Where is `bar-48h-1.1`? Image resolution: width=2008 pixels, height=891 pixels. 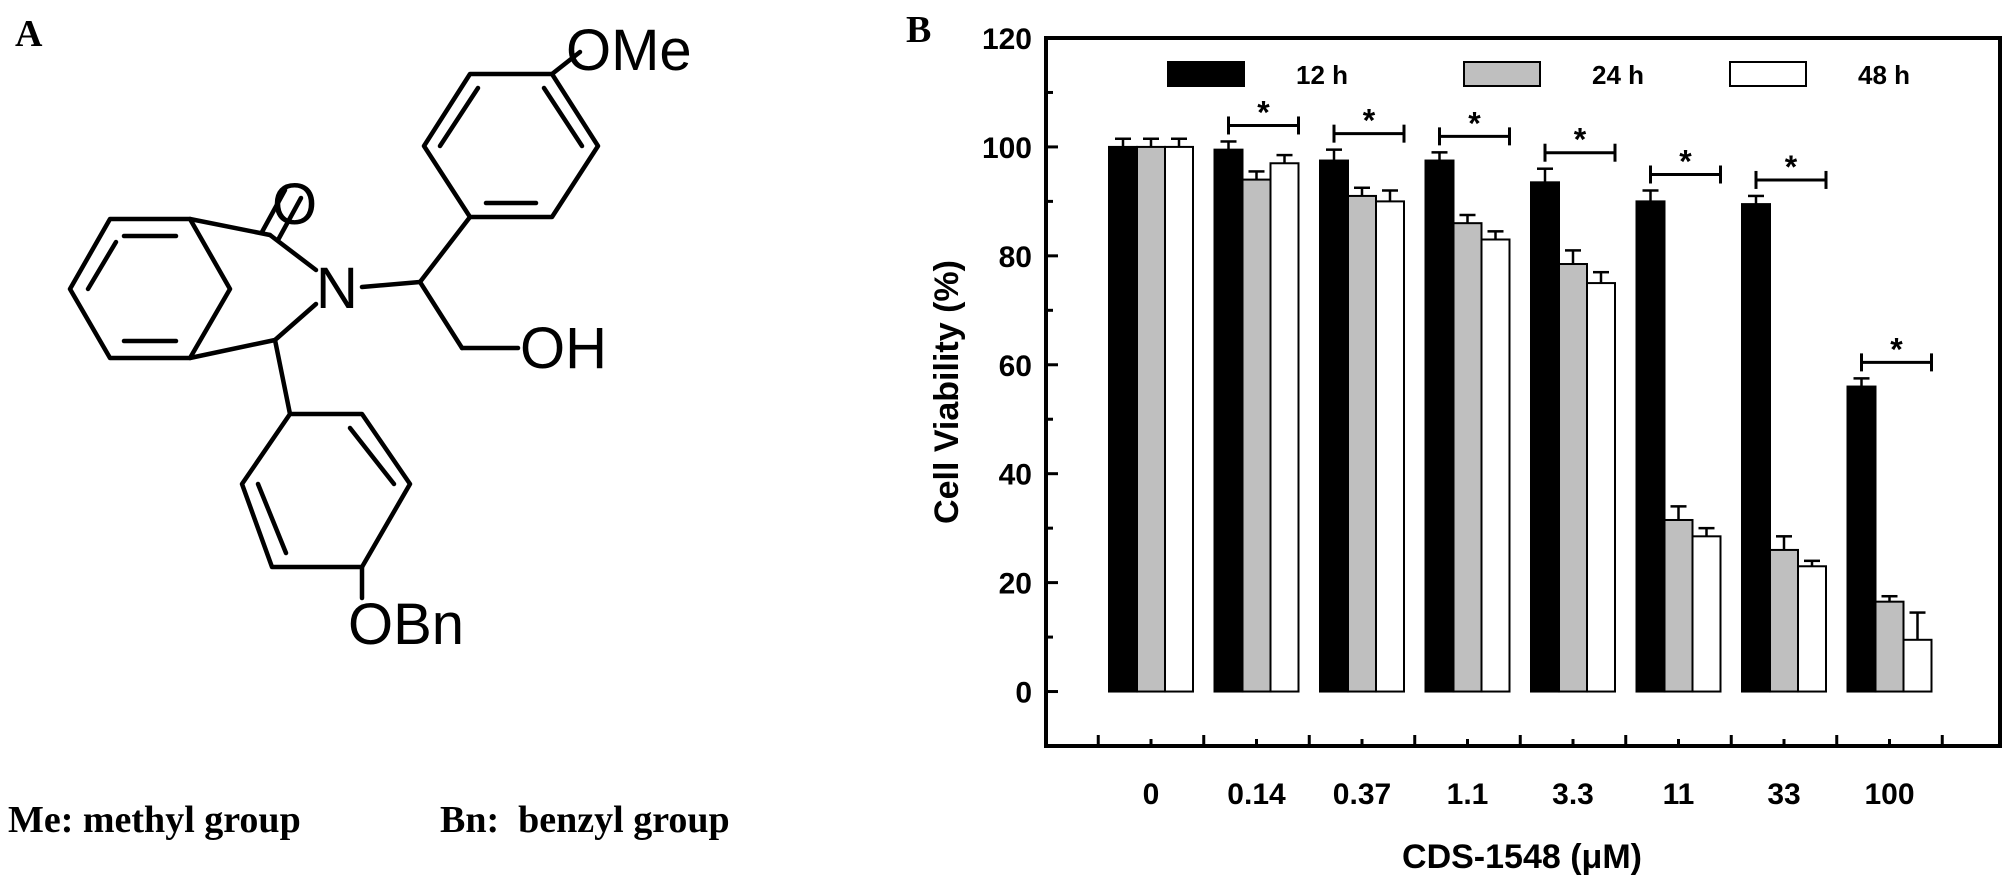 bar-48h-1.1 is located at coordinates (1495, 465).